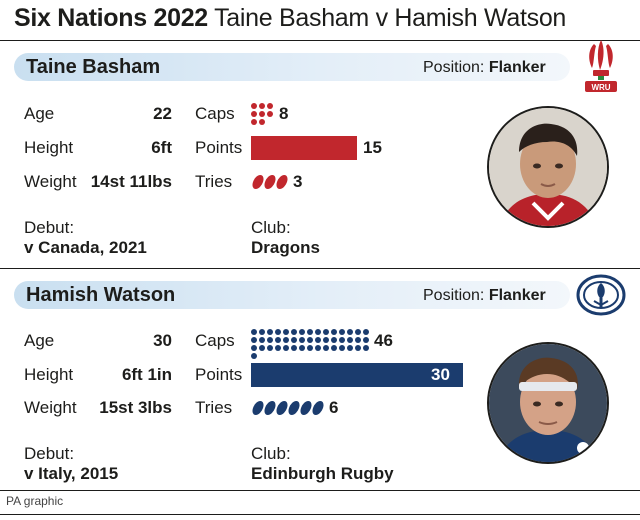  I want to click on player-1-points-bar, so click(304, 148).